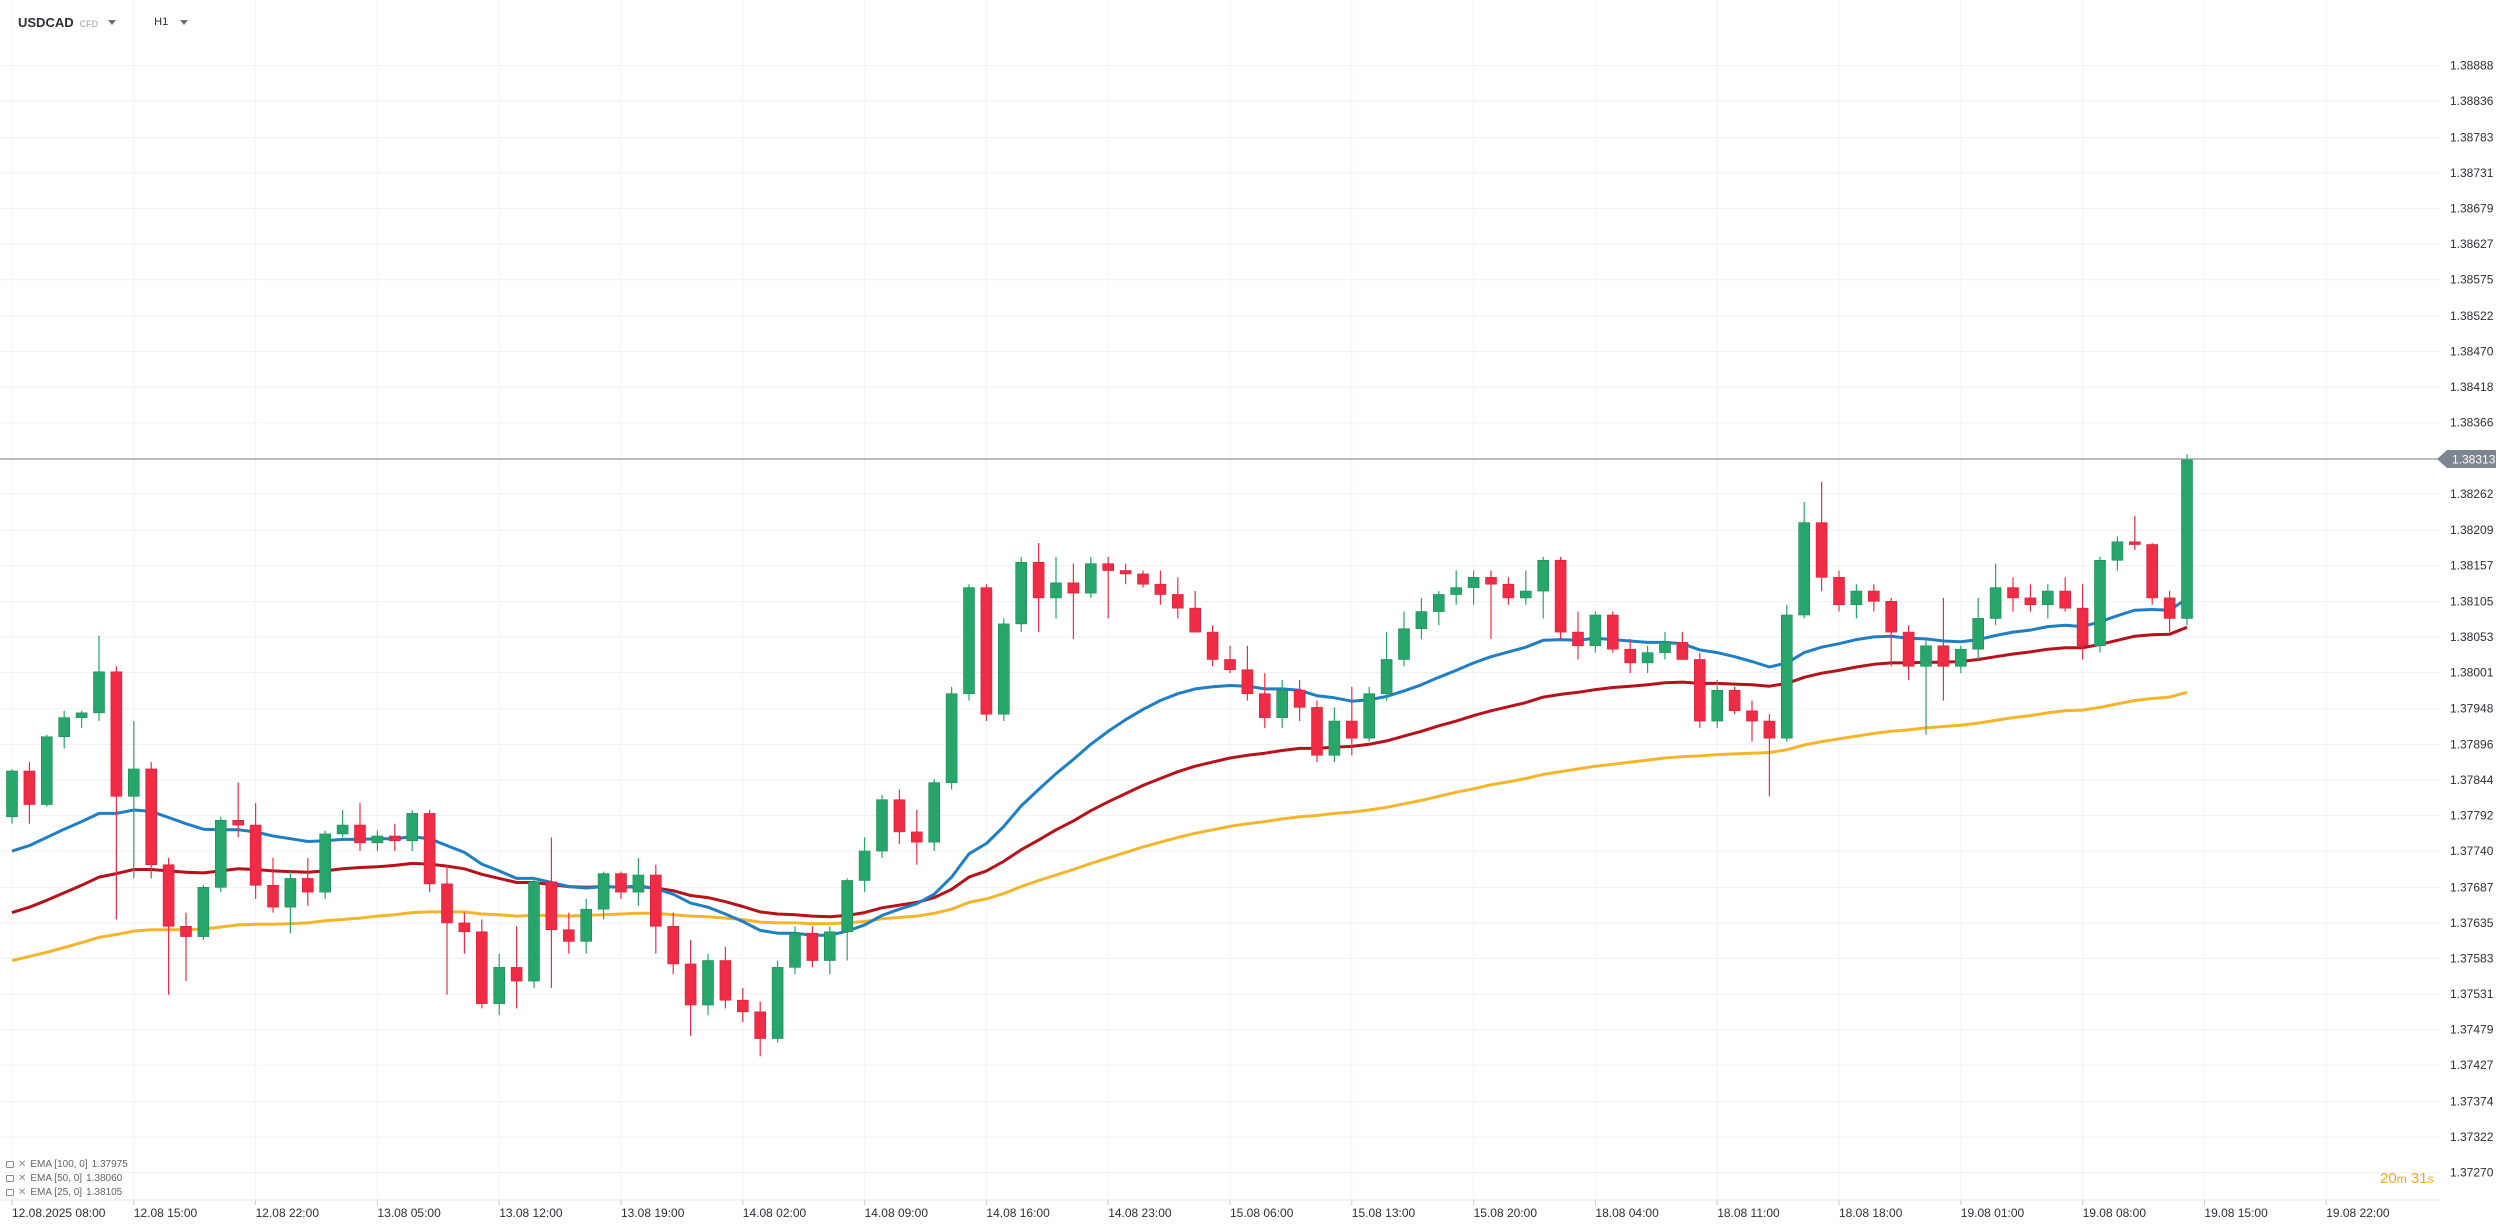 Image resolution: width=2506 pixels, height=1225 pixels. Describe the element at coordinates (67, 1164) in the screenshot. I see `legend-item-ema100: ✕ EMA [100, 0] 1.37975` at that location.